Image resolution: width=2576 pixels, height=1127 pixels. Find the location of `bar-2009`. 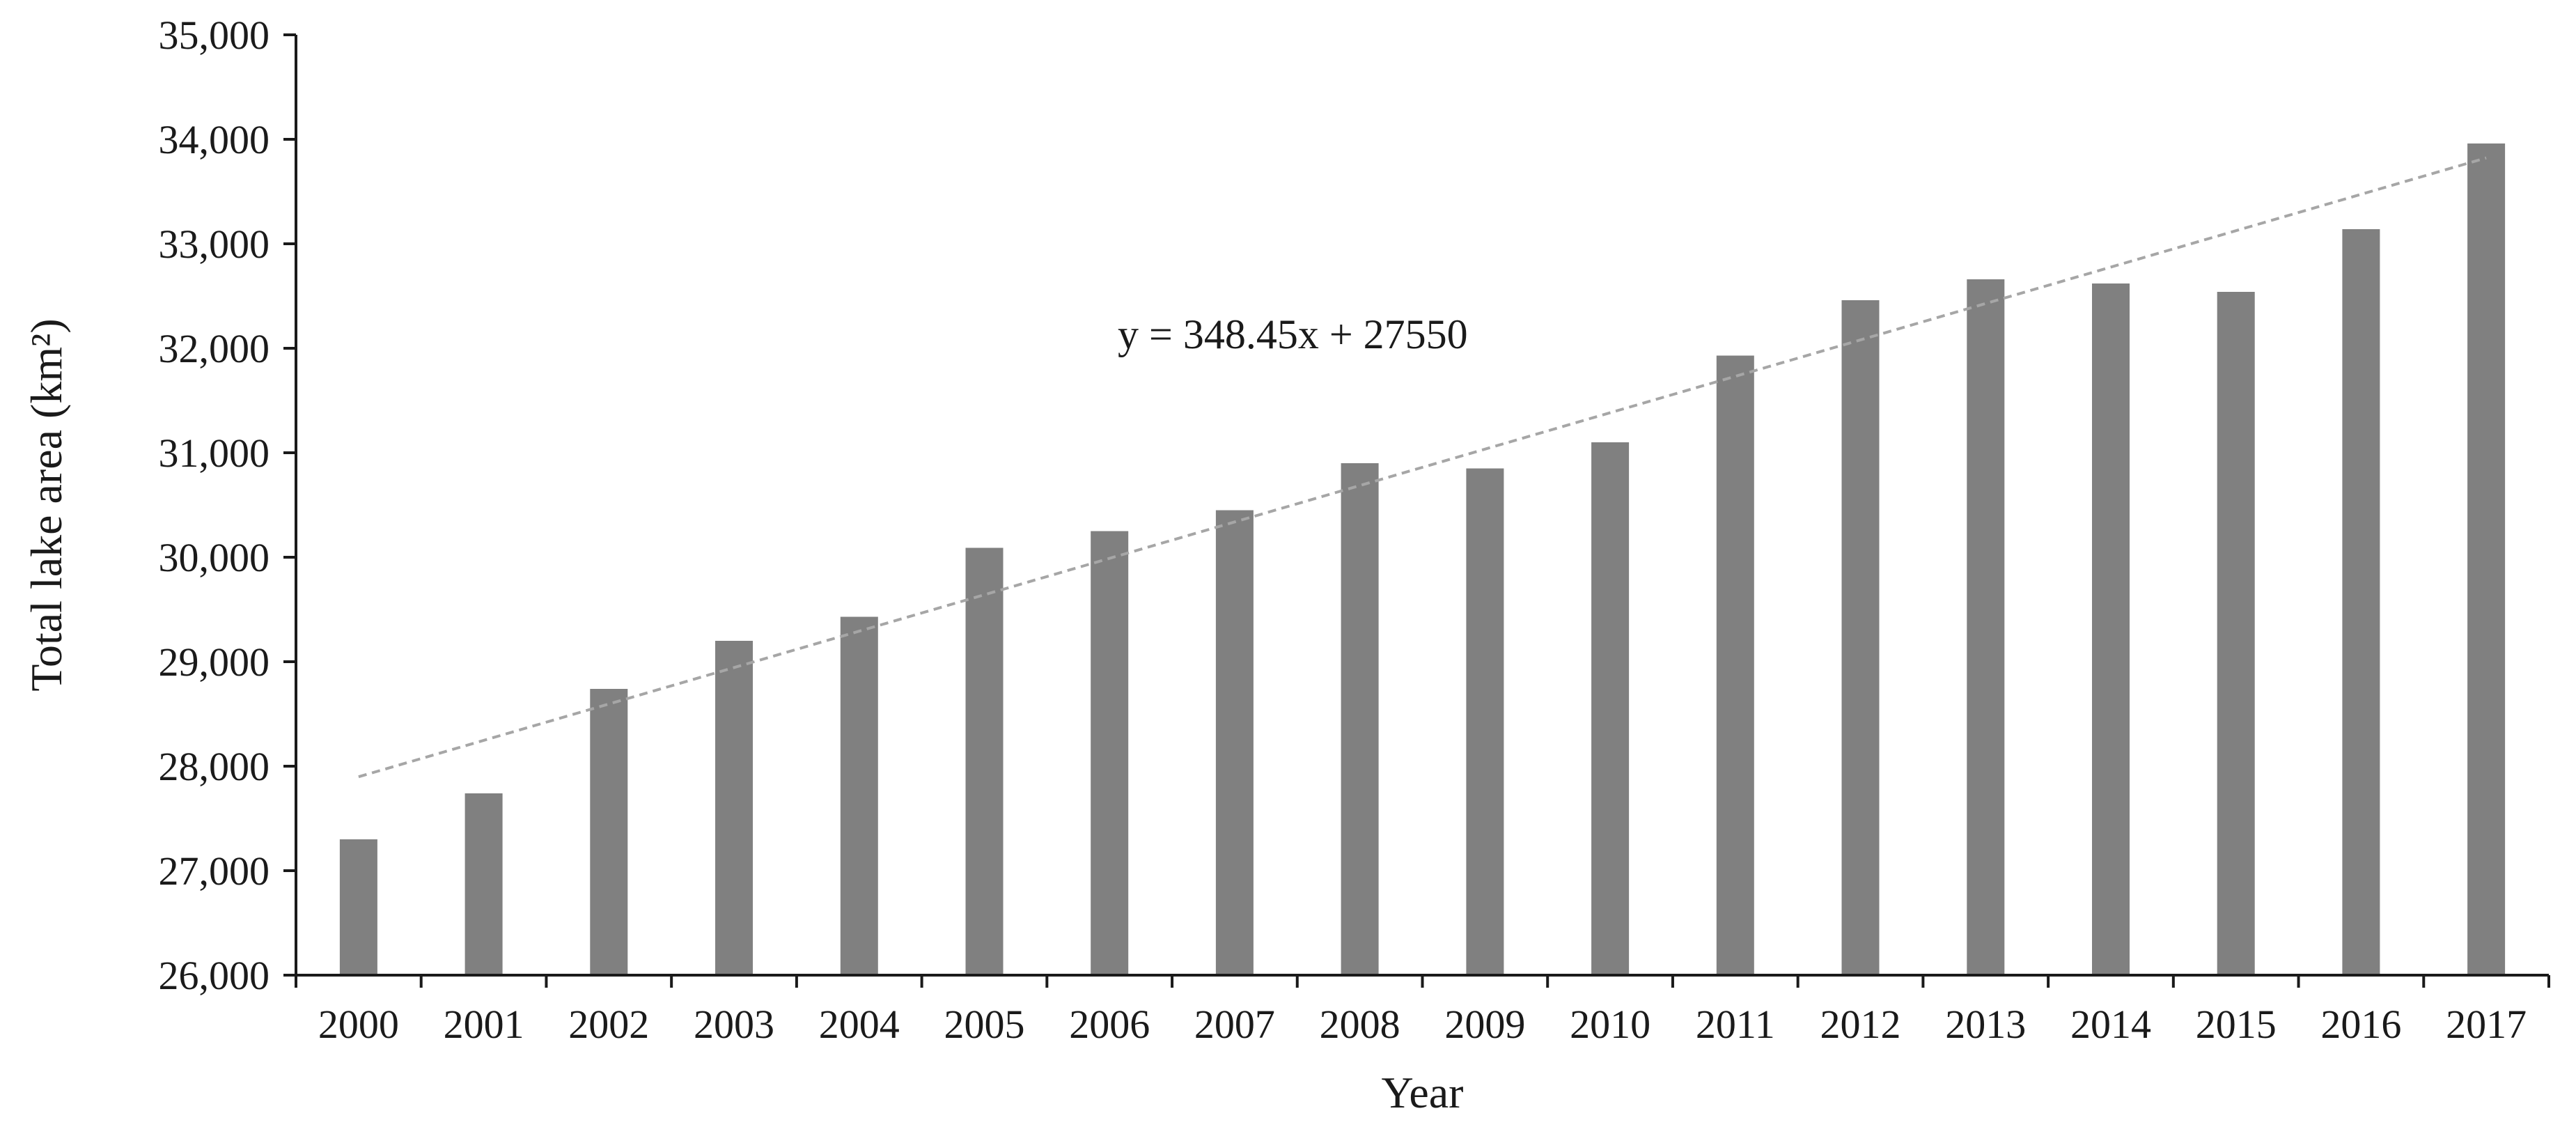

bar-2009 is located at coordinates (1485, 721).